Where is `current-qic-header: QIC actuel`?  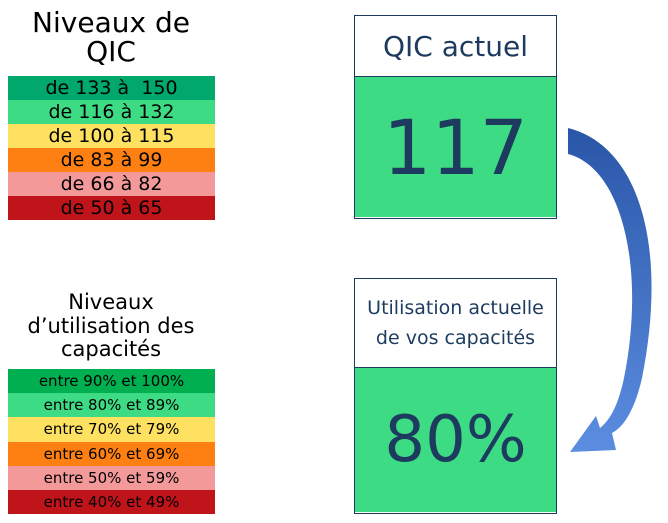
current-qic-header: QIC actuel is located at coordinates (455, 46).